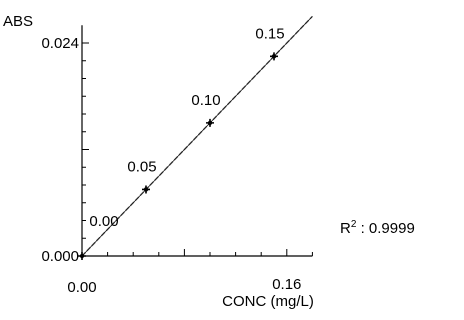 This screenshot has height=320, width=464. Describe the element at coordinates (268, 301) in the screenshot. I see `x-axis-title: CONC (mg/L)` at that location.